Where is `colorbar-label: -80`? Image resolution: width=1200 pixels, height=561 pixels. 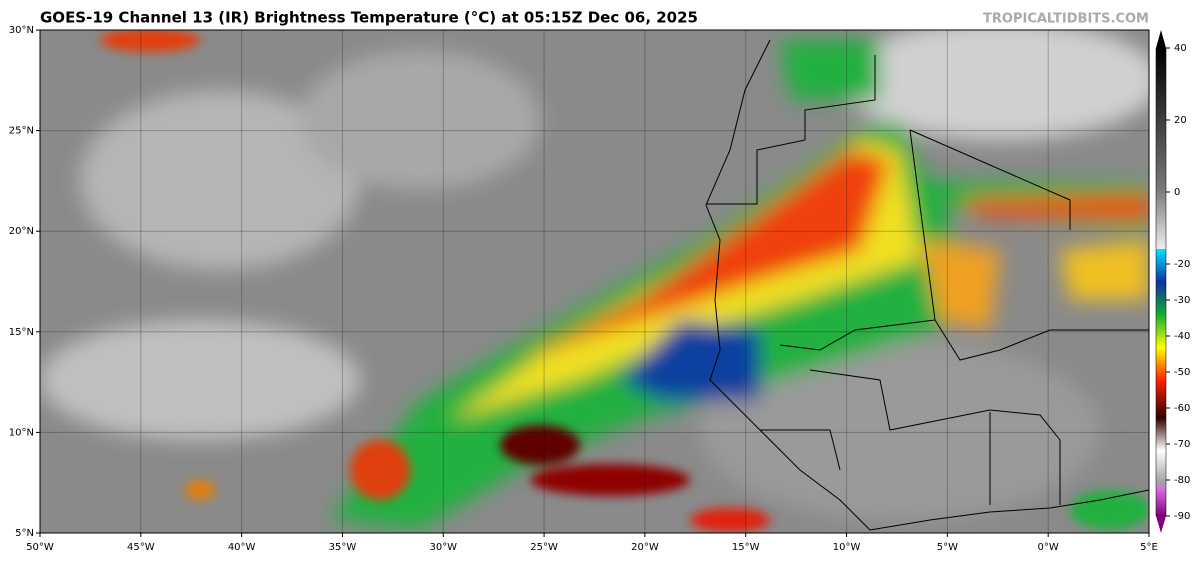
colorbar-label: -80 is located at coordinates (1182, 480).